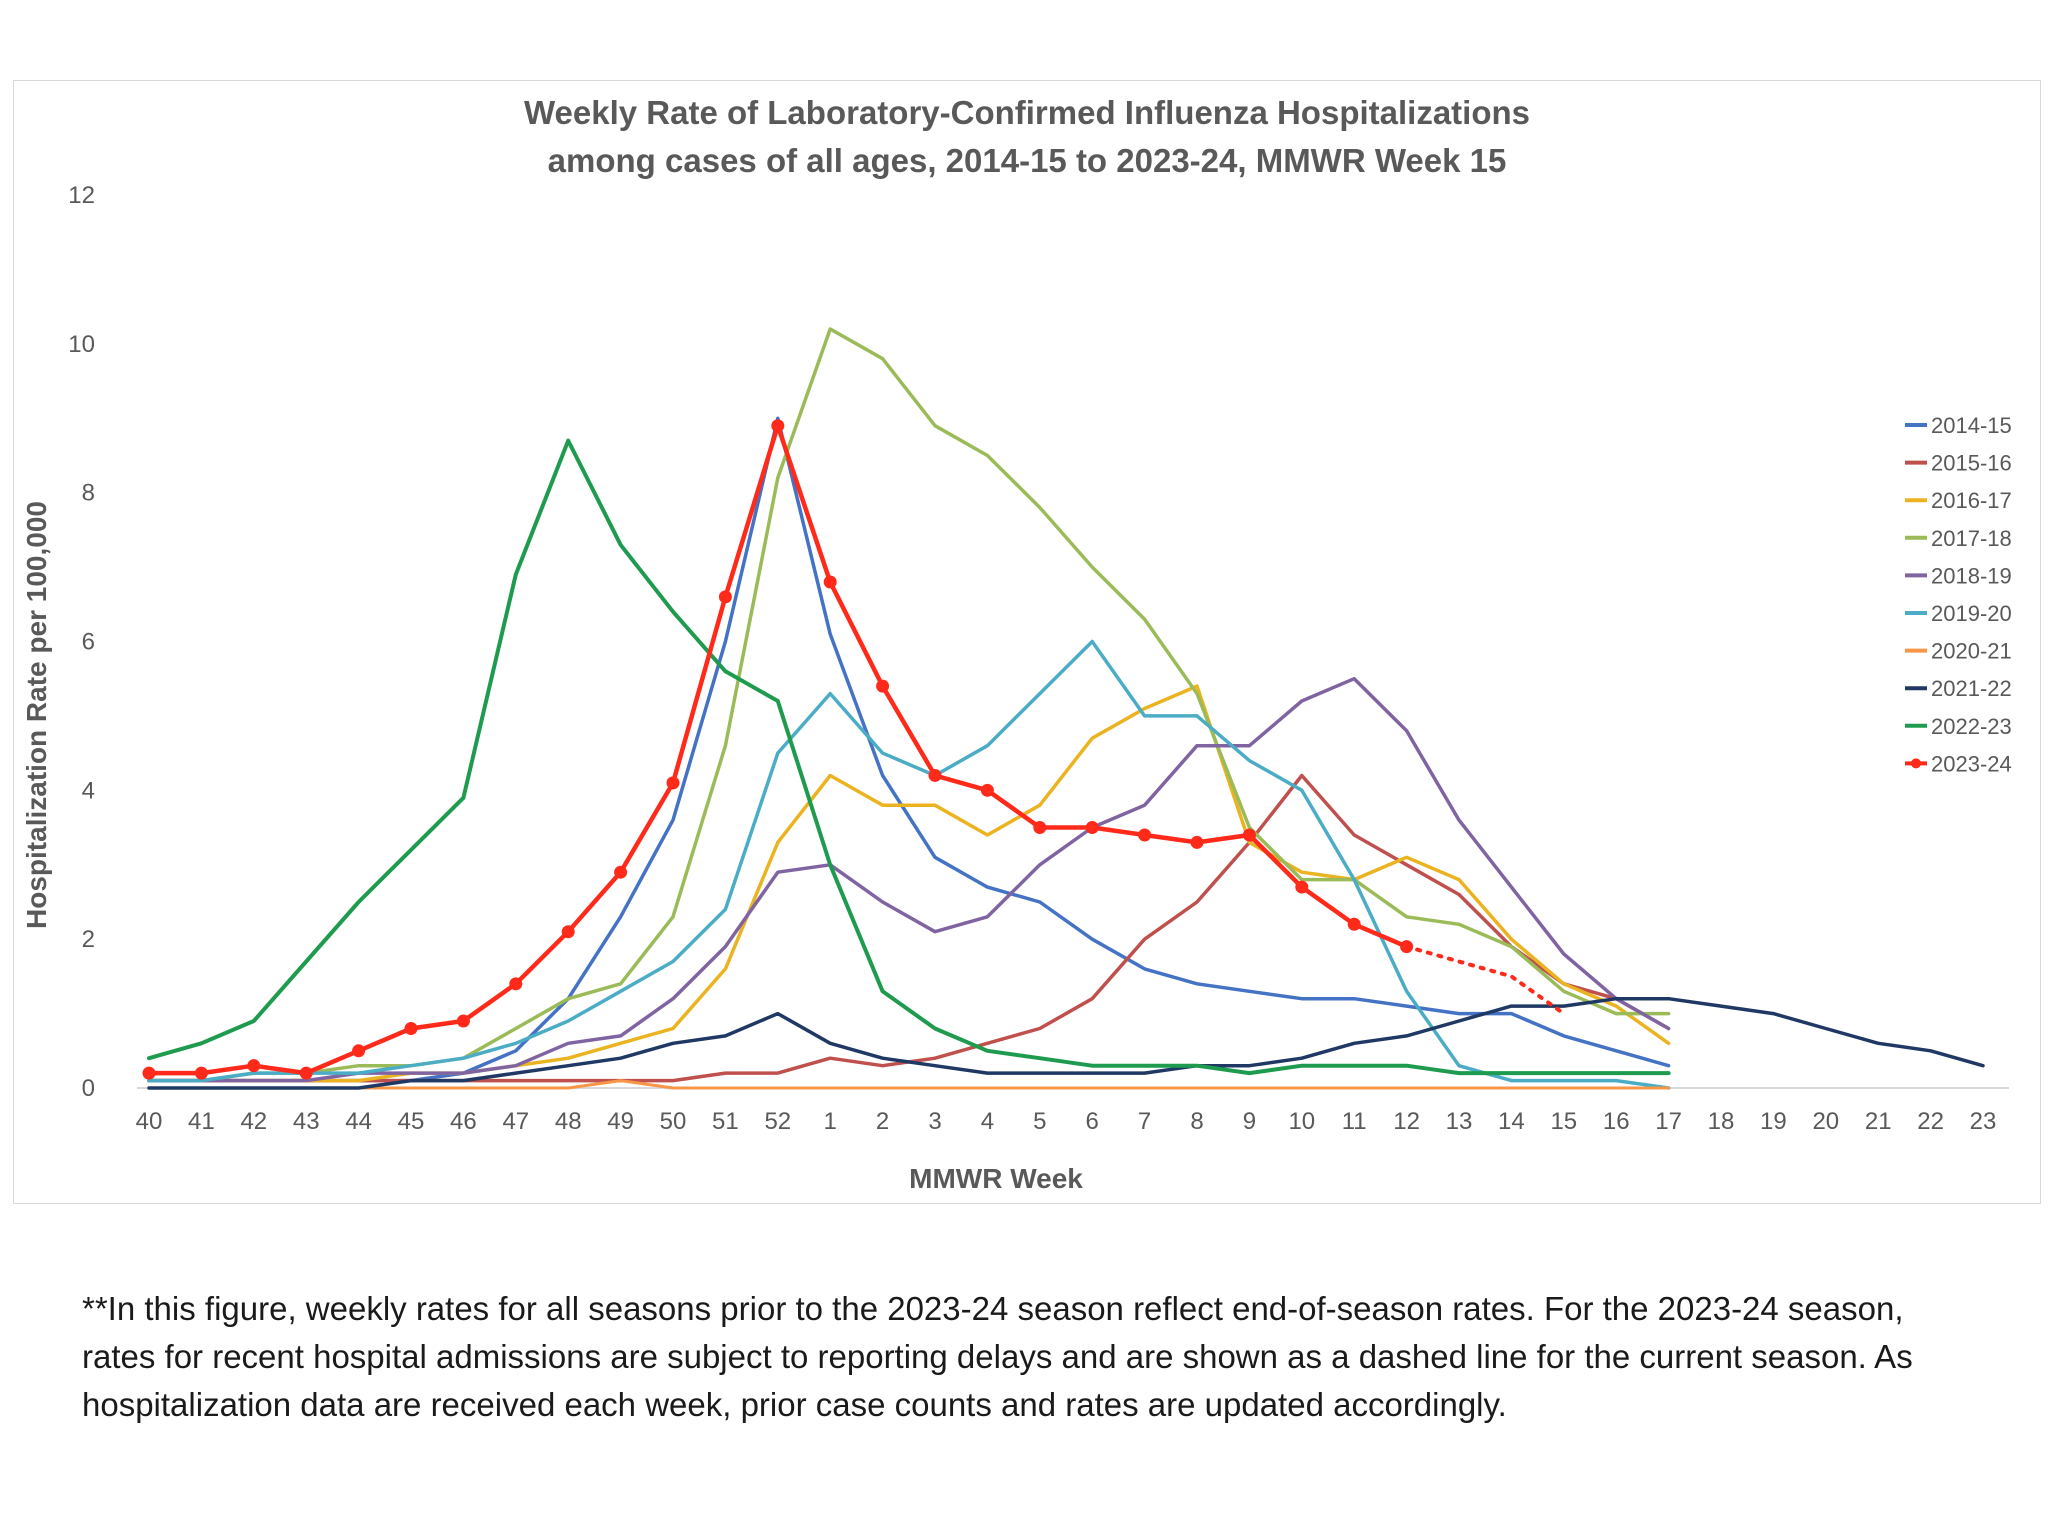 Image resolution: width=2048 pixels, height=1536 pixels. What do you see at coordinates (1773, 1121) in the screenshot?
I see `x-tick-label: 19` at bounding box center [1773, 1121].